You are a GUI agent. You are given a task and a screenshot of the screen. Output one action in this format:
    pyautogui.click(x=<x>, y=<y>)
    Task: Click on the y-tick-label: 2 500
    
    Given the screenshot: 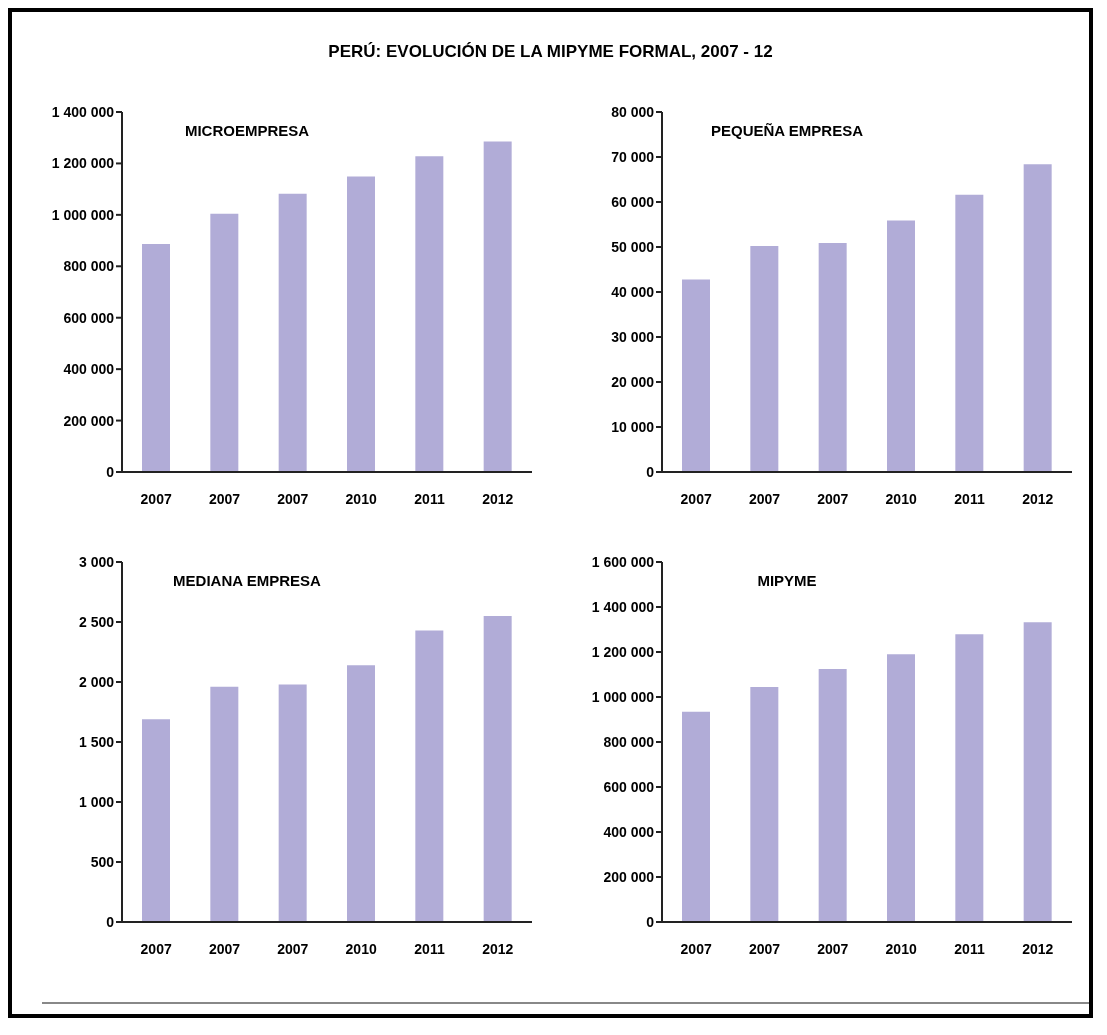 What is the action you would take?
    pyautogui.click(x=96, y=621)
    